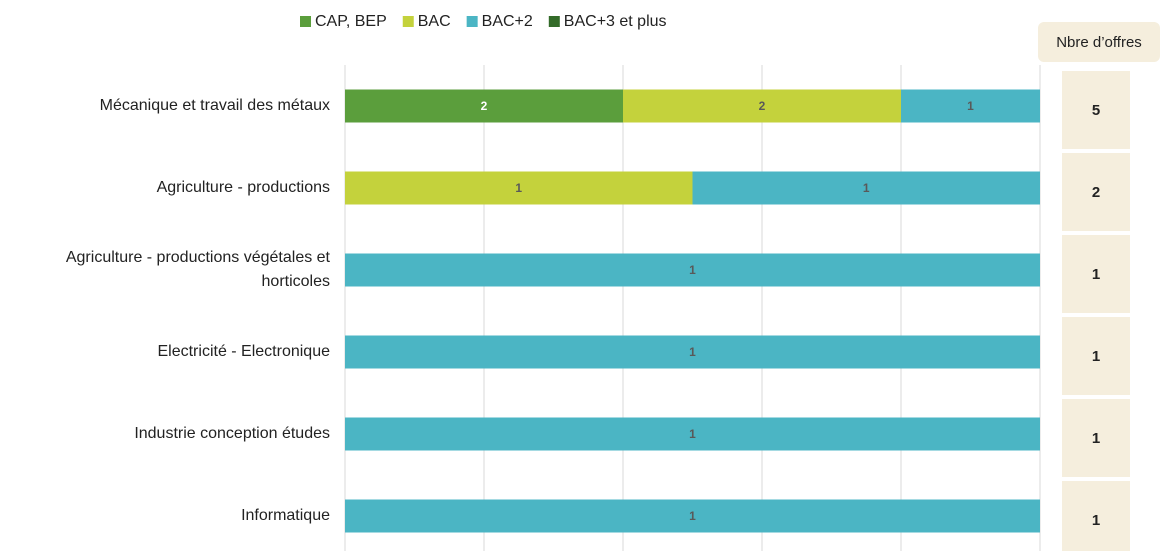  What do you see at coordinates (232, 433) in the screenshot?
I see `category-label: Industrie conception études` at bounding box center [232, 433].